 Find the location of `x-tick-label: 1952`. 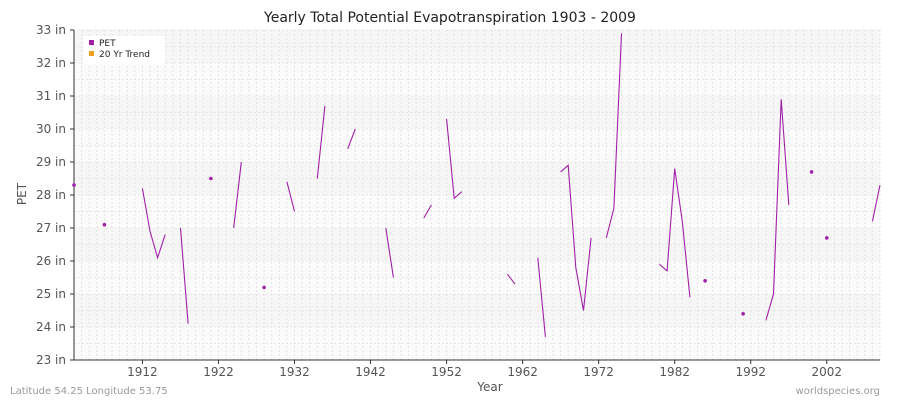

x-tick-label: 1952 is located at coordinates (446, 372).